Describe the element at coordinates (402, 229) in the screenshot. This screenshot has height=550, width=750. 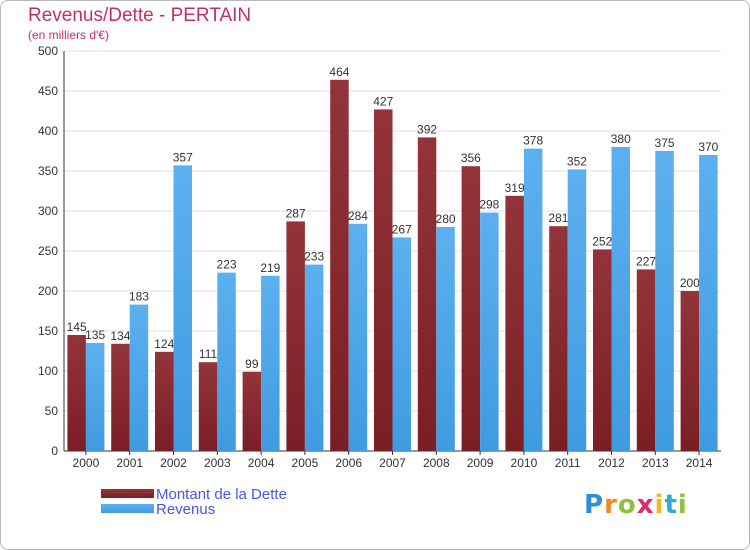
I see `data-label-revenue: 267` at that location.